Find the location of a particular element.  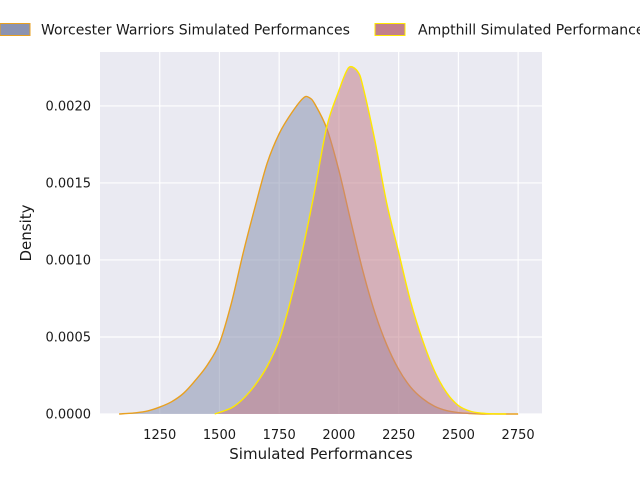

legend-label-series-2: Ampthill Simulated Performances is located at coordinates (529, 31).